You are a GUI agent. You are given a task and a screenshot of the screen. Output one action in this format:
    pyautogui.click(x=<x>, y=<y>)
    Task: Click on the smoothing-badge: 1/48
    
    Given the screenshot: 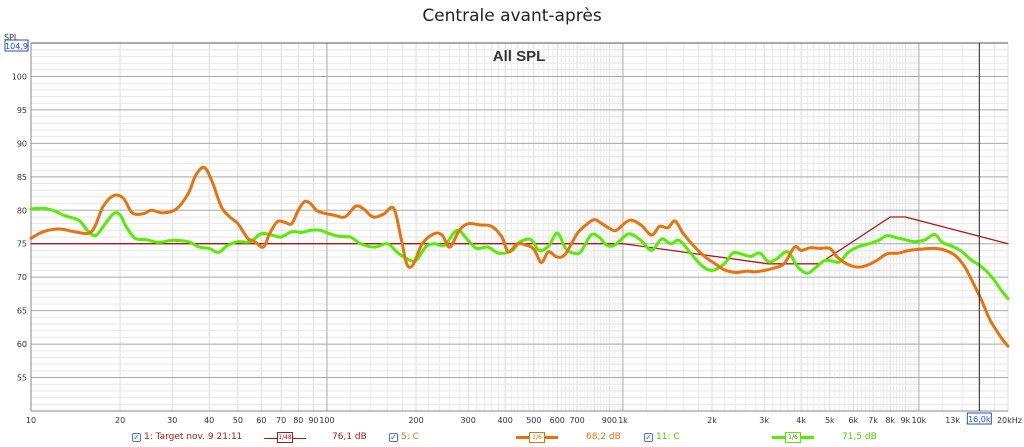 What is the action you would take?
    pyautogui.click(x=285, y=437)
    